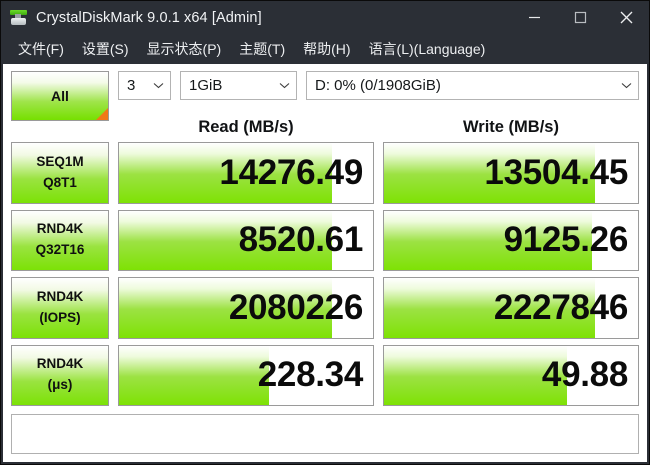  Describe the element at coordinates (60, 317) in the screenshot. I see `test-label-line2: (IOPS)` at that location.